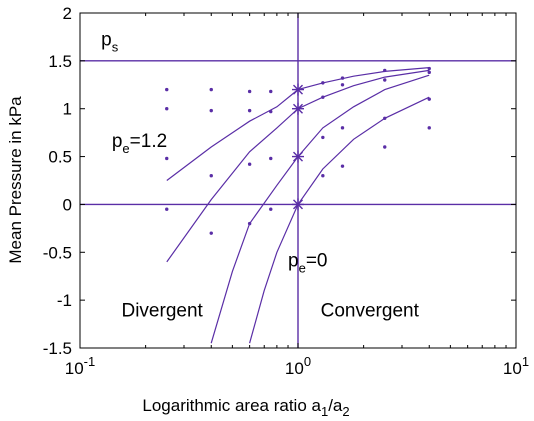 The height and width of the screenshot is (421, 534). Describe the element at coordinates (245, 407) in the screenshot. I see `x-axis-label: Logarithmic area ratio a1/a2` at that location.